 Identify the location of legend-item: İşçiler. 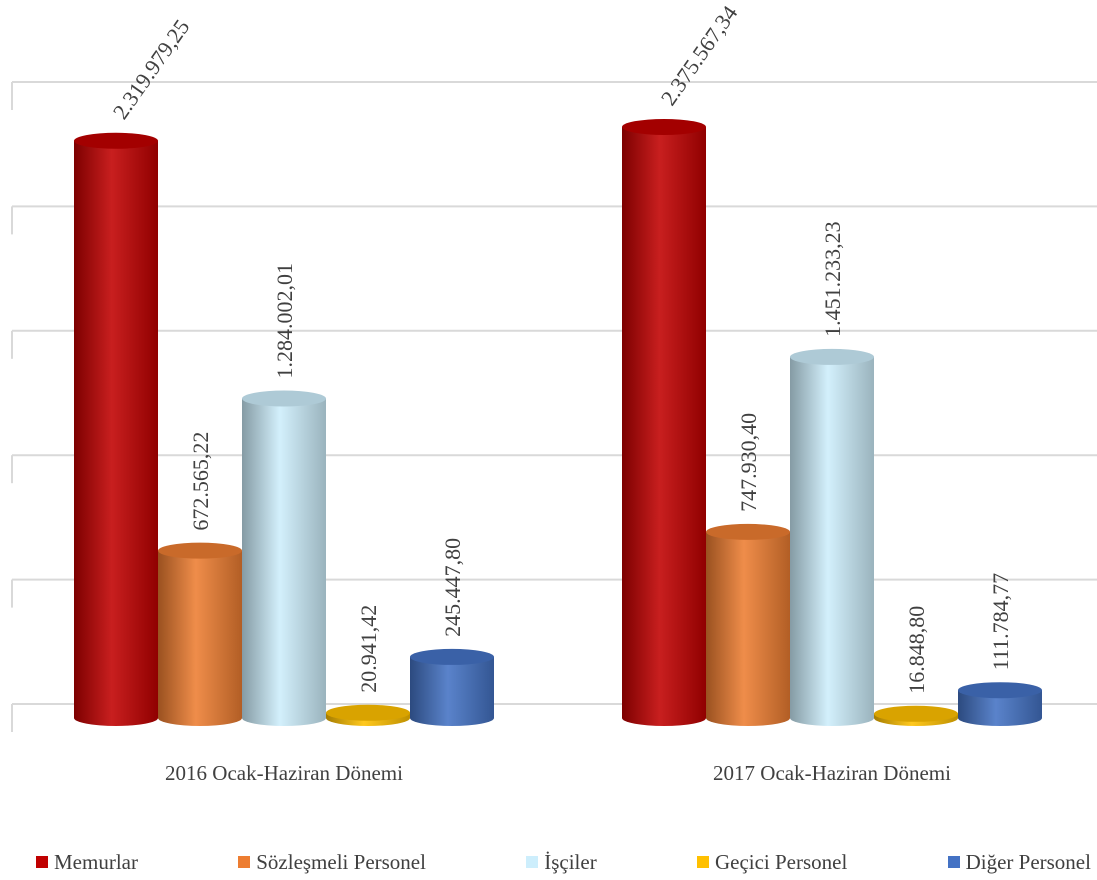
(561, 862).